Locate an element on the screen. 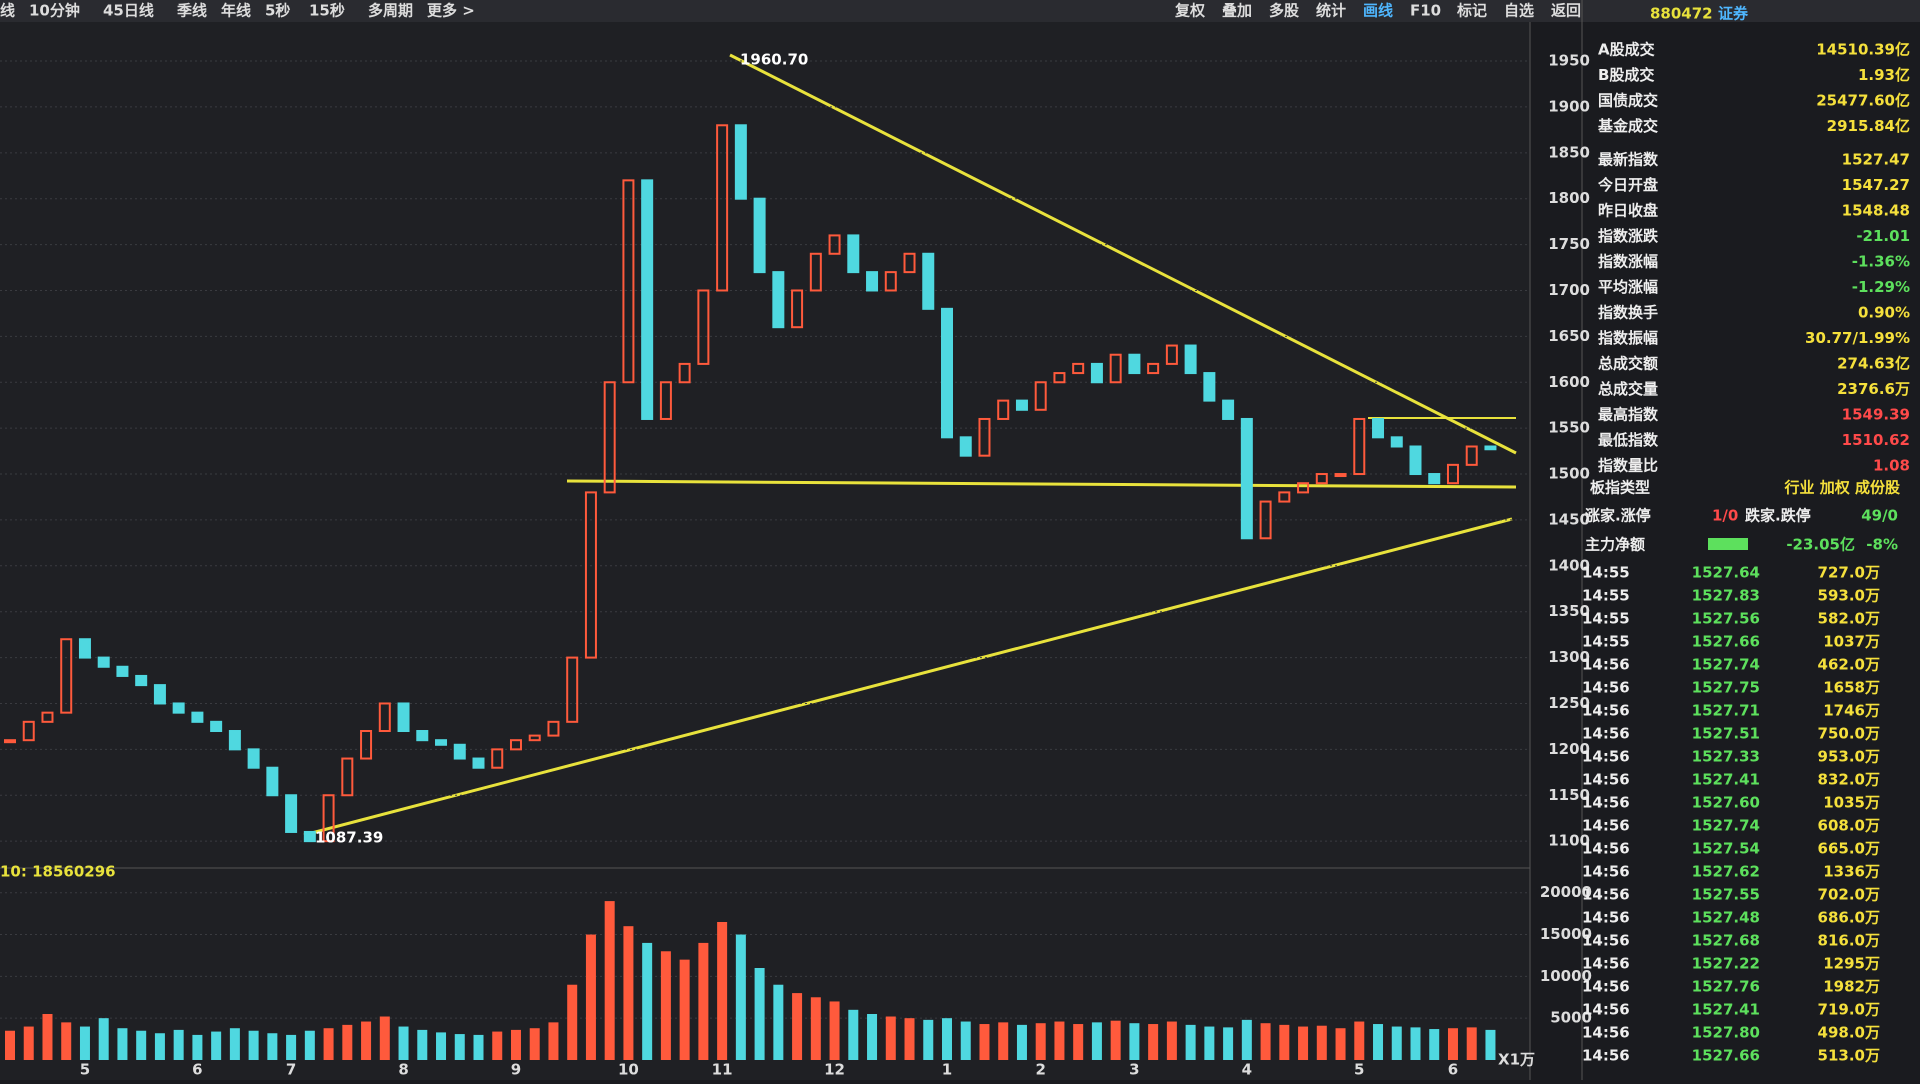 The height and width of the screenshot is (1084, 1920). tick-price: 1527.68 is located at coordinates (1726, 941).